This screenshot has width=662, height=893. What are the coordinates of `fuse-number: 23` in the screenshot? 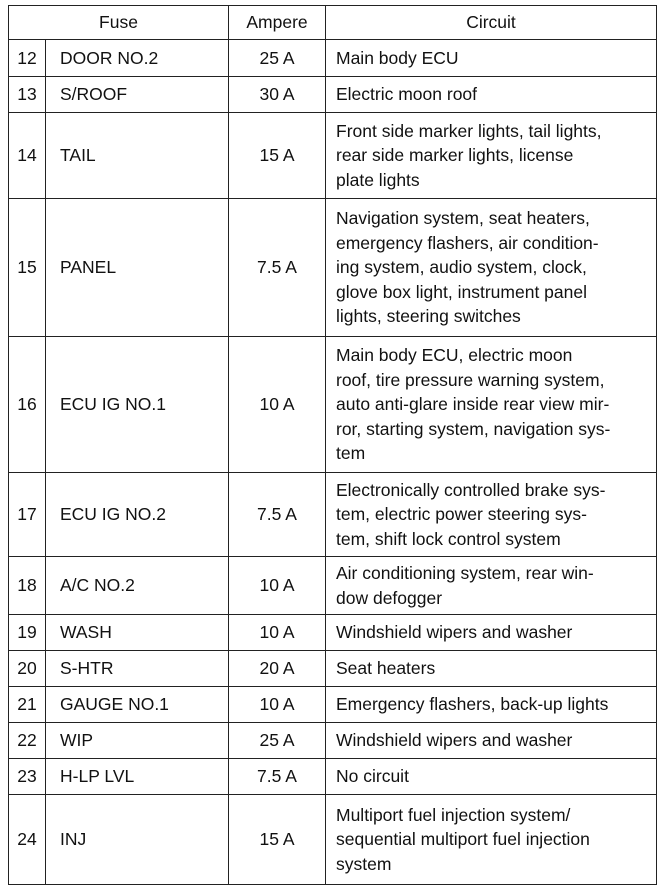 It's located at (27, 776).